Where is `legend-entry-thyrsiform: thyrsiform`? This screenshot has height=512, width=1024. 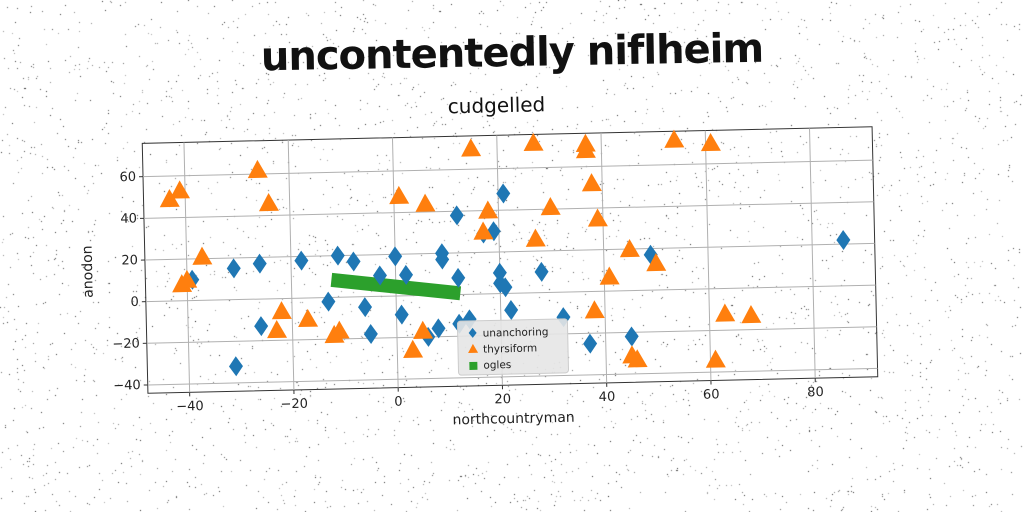
legend-entry-thyrsiform: thyrsiform is located at coordinates (502, 349).